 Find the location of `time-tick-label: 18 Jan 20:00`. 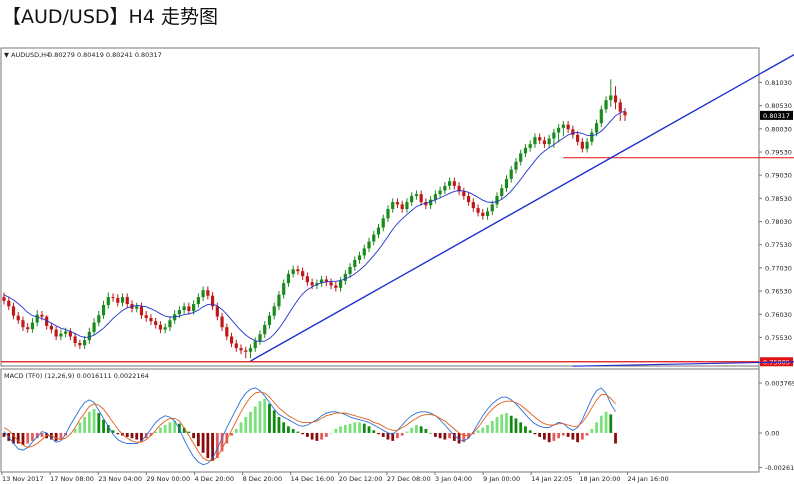

time-tick-label: 18 Jan 20:00 is located at coordinates (599, 479).